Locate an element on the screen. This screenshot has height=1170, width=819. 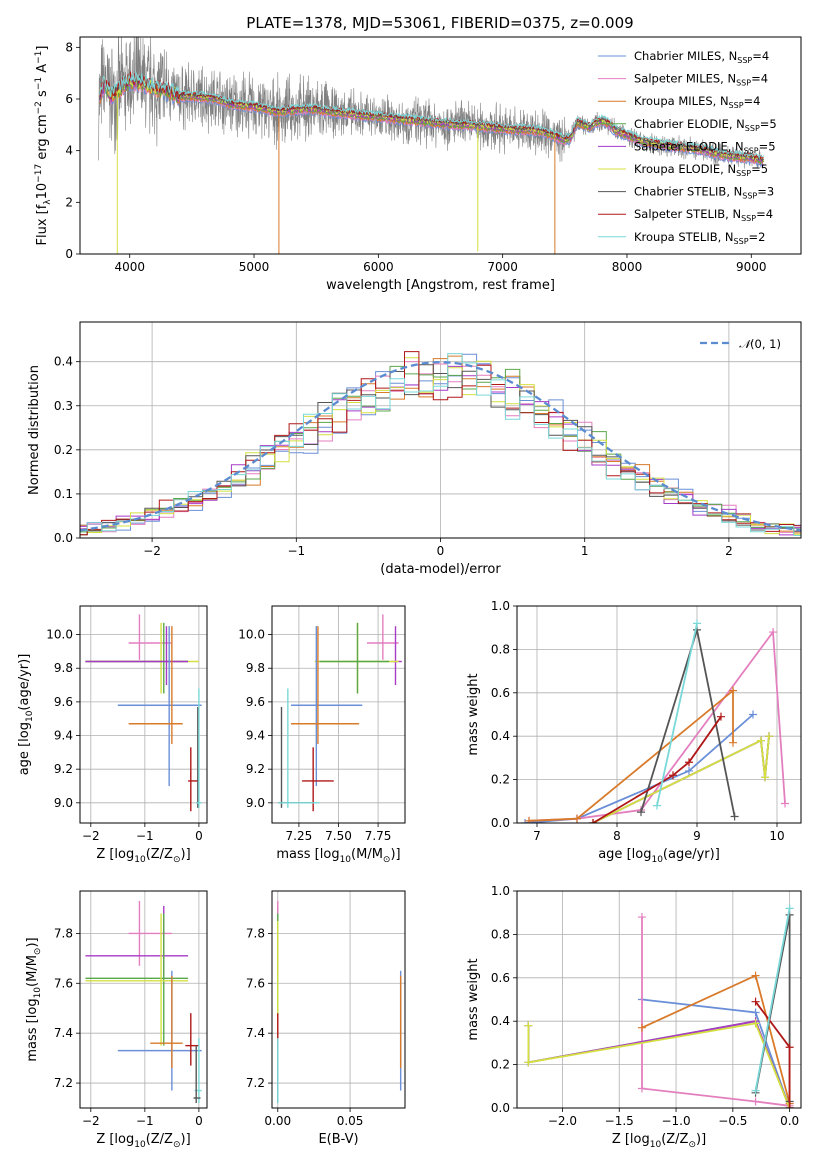
legend-label: Kroupa STELIB, NSSP=2 is located at coordinates (699, 238).